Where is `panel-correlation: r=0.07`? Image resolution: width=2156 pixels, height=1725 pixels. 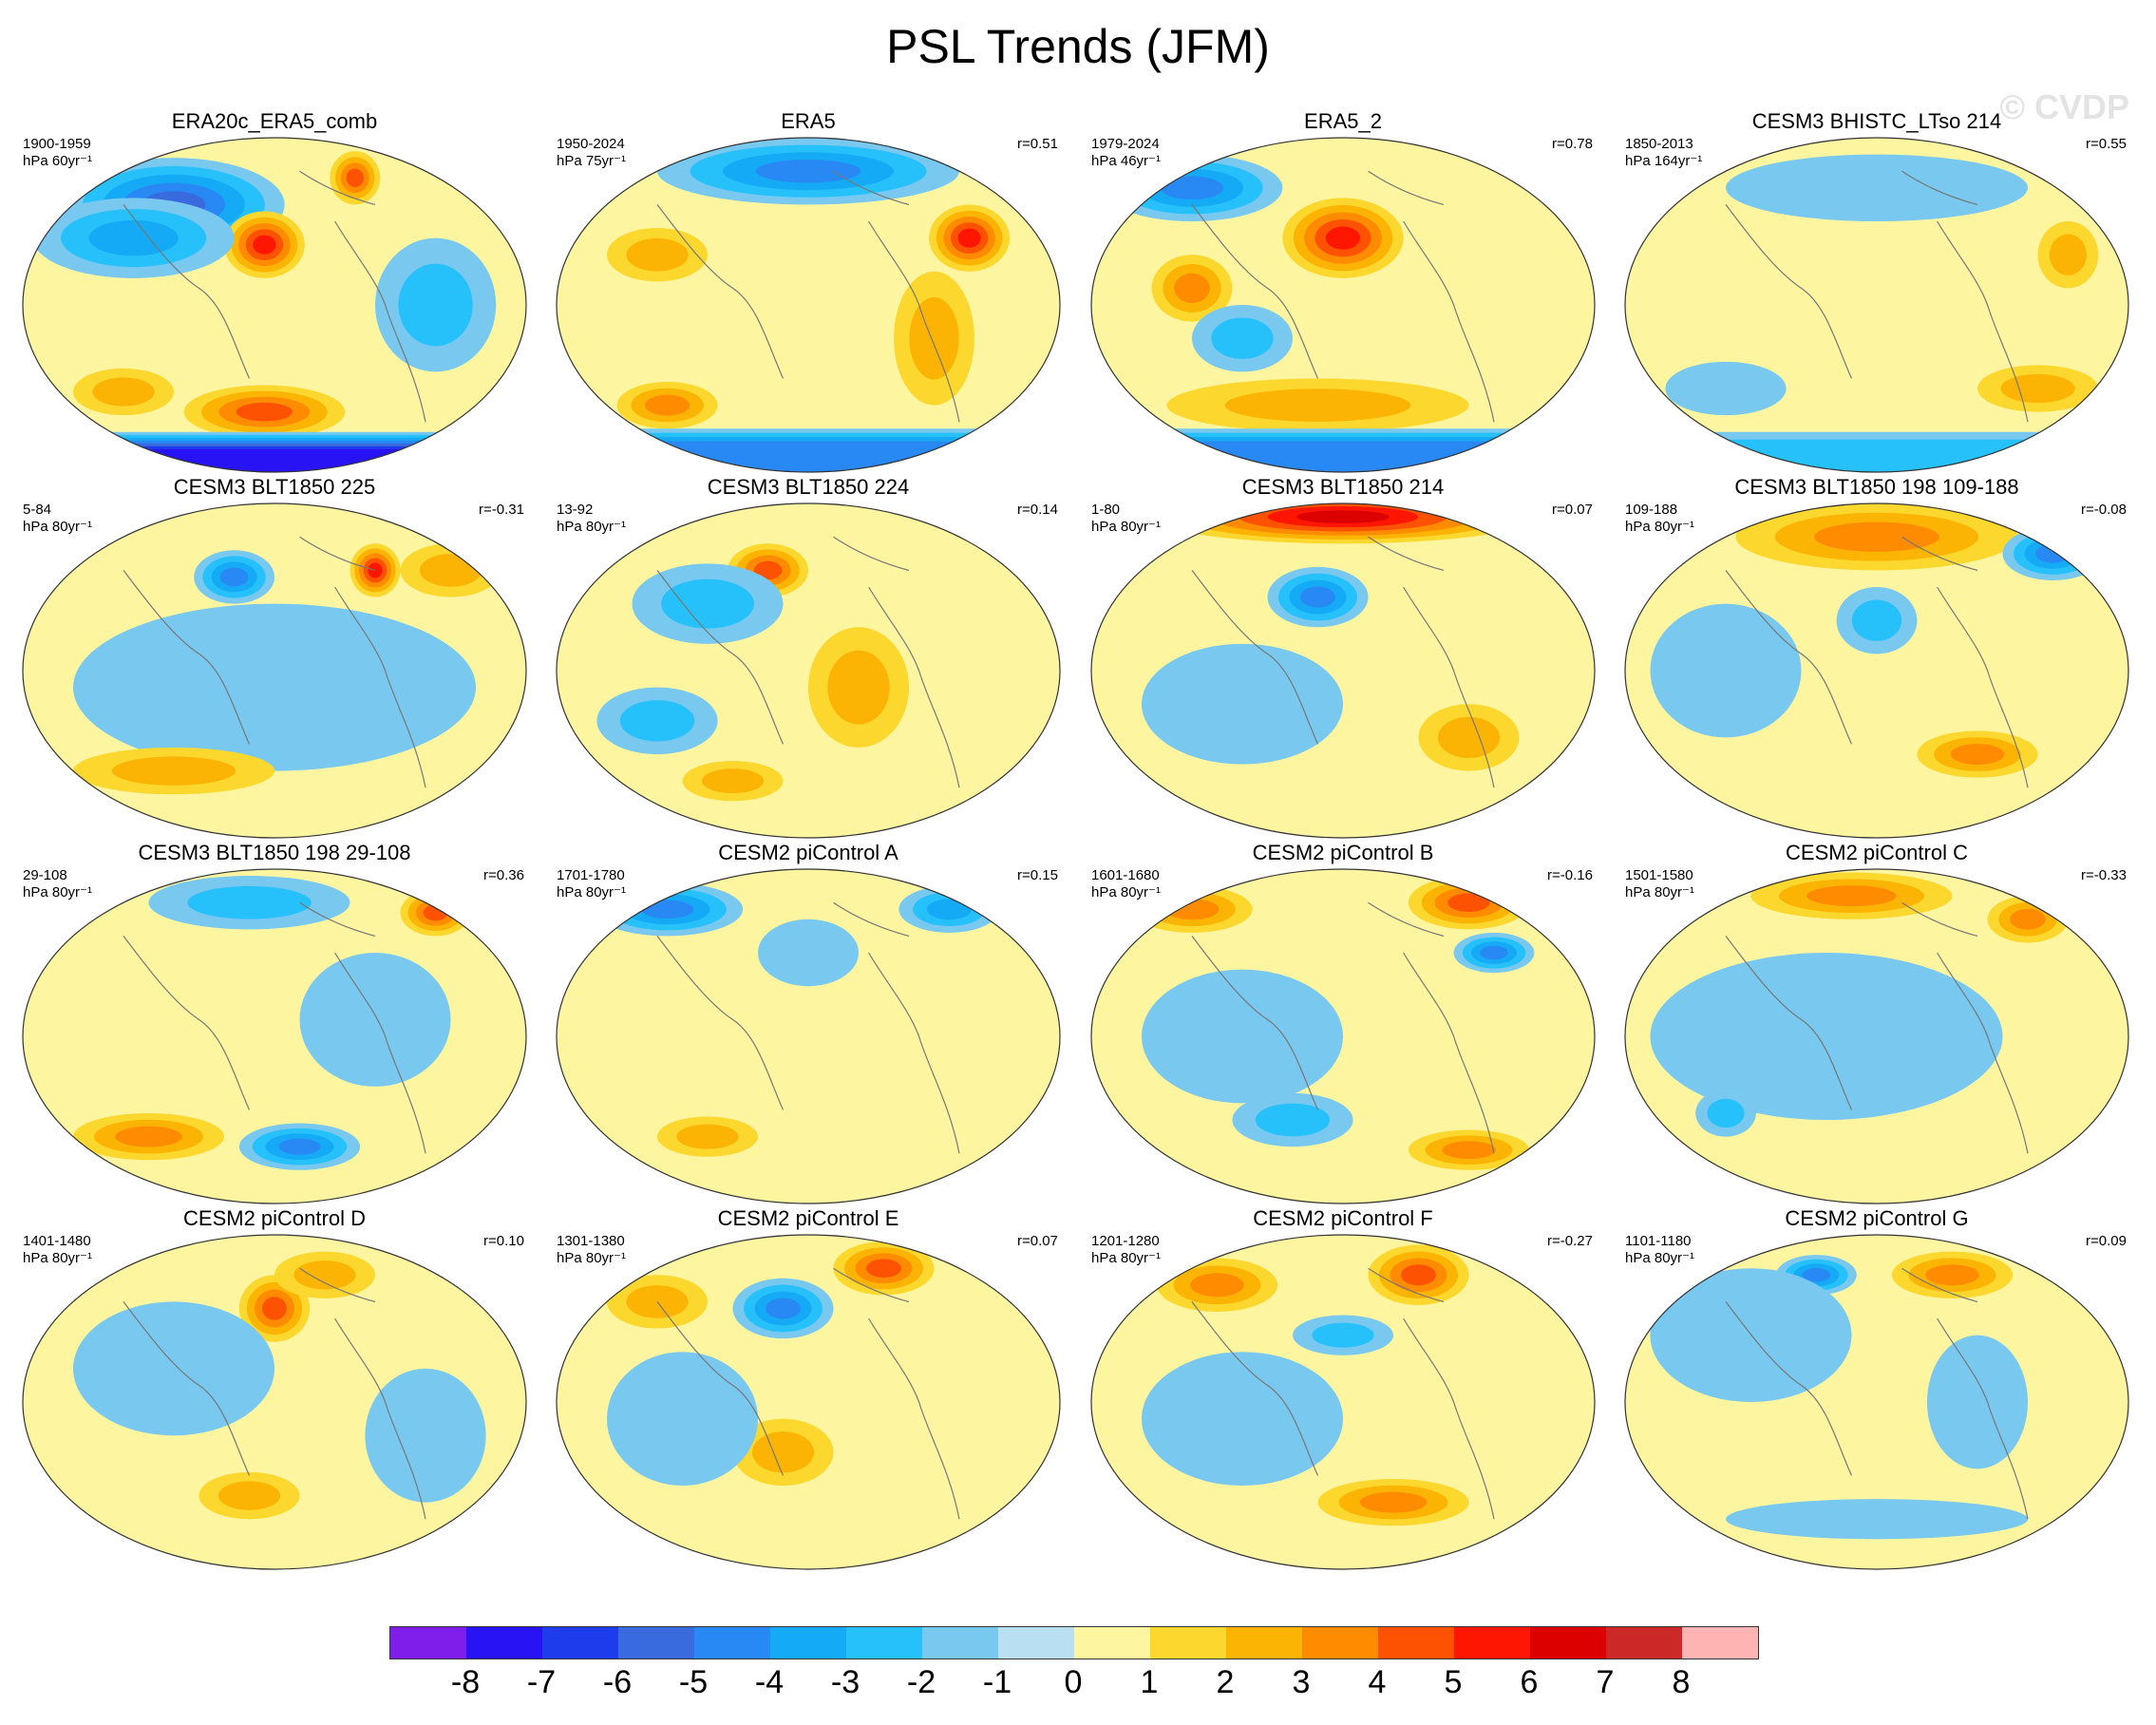 panel-correlation: r=0.07 is located at coordinates (1037, 1241).